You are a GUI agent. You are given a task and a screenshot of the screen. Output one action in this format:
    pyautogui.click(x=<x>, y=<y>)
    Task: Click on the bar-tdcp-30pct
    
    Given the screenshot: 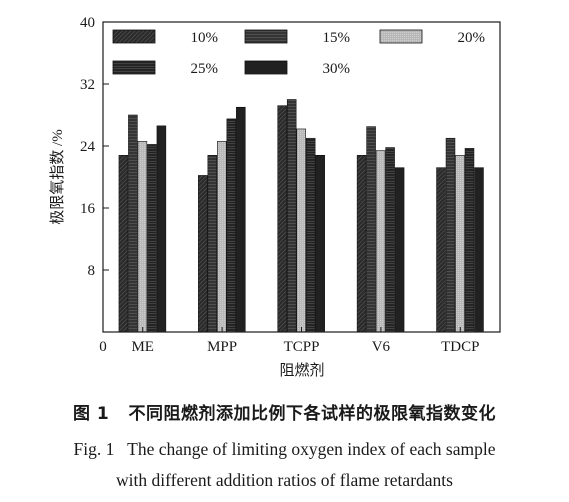 What is the action you would take?
    pyautogui.click(x=479, y=250)
    